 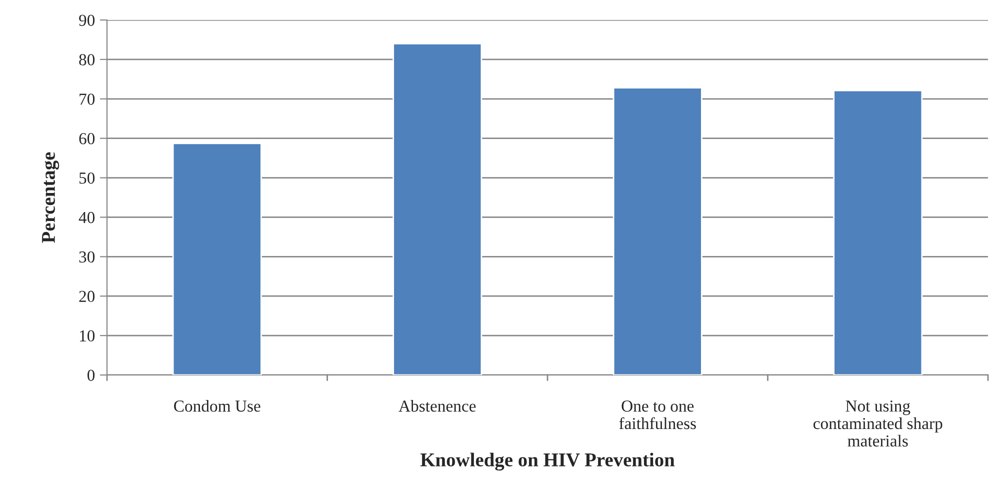 What do you see at coordinates (657, 415) in the screenshot?
I see `x-tick-label: One to one faithfulness` at bounding box center [657, 415].